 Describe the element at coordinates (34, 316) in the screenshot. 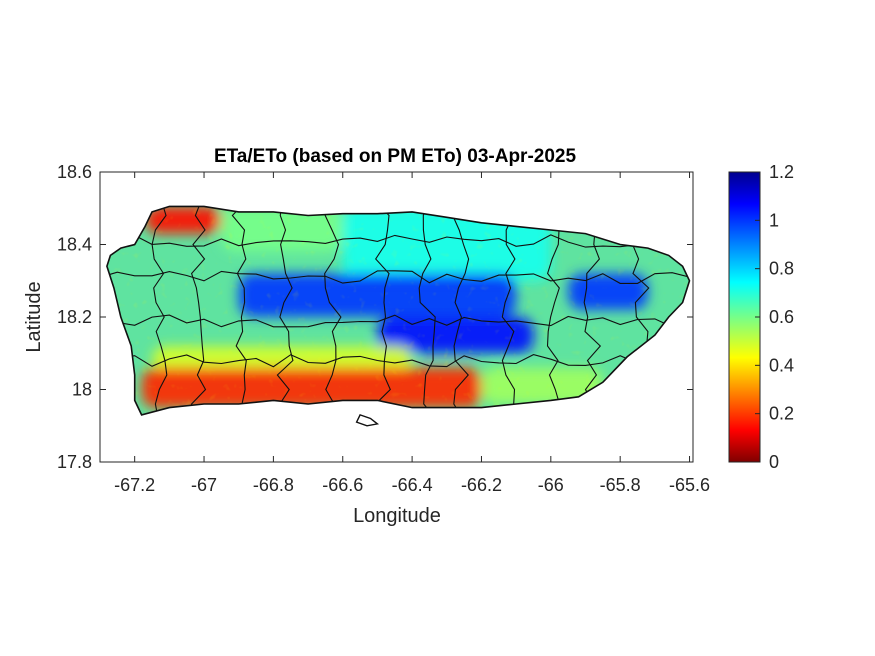

I see `y-axis-label: Latitude` at that location.